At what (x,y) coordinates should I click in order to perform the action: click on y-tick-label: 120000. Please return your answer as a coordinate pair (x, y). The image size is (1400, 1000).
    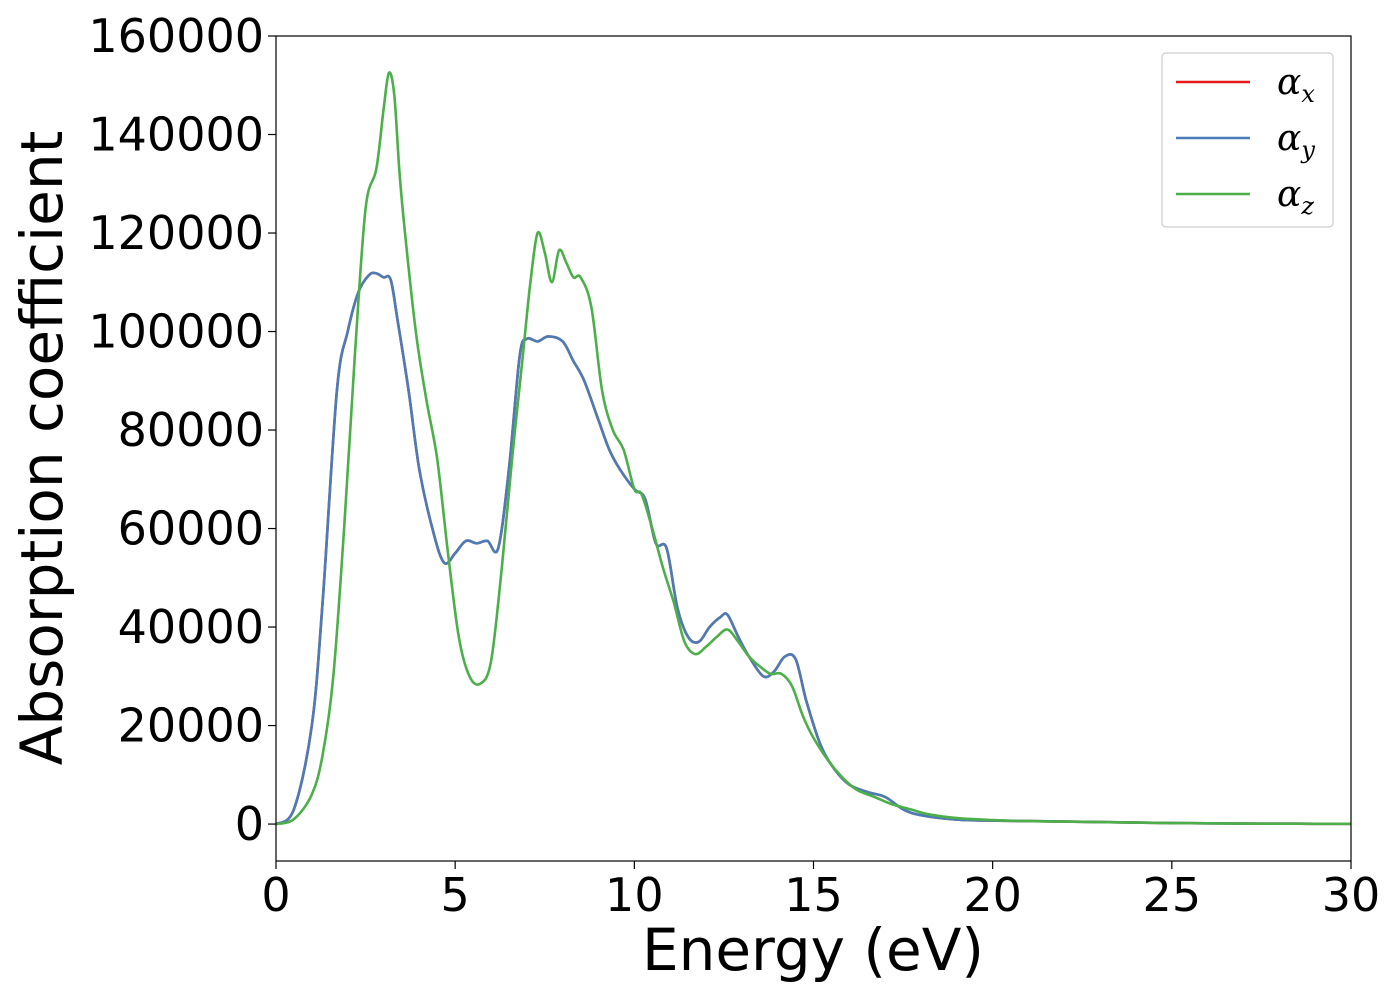
    Looking at the image, I should click on (176, 233).